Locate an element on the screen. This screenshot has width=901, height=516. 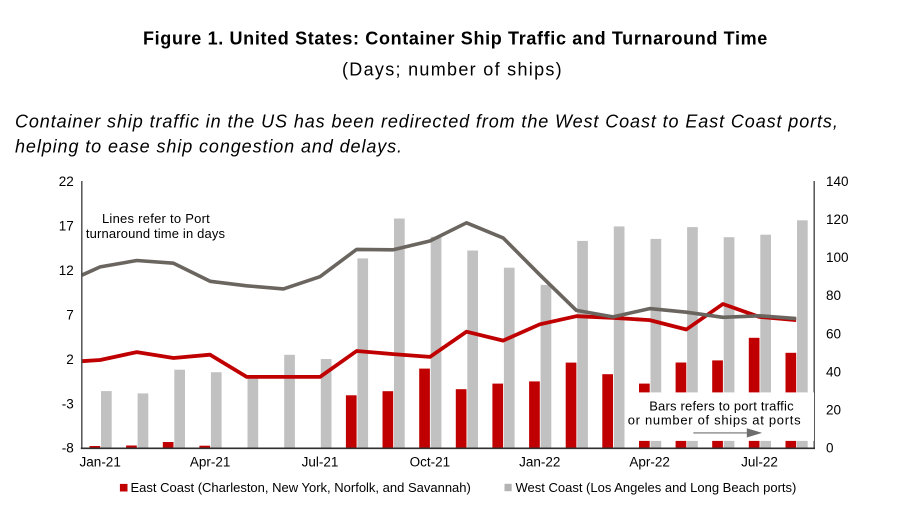
svg-text: turnaround time in days is located at coordinates (156, 233).